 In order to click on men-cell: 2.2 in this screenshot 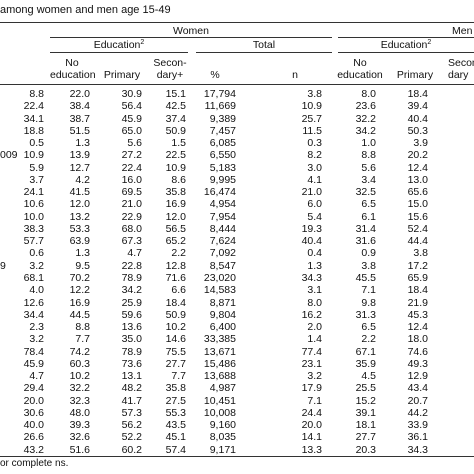, I will do `click(368, 339)`.